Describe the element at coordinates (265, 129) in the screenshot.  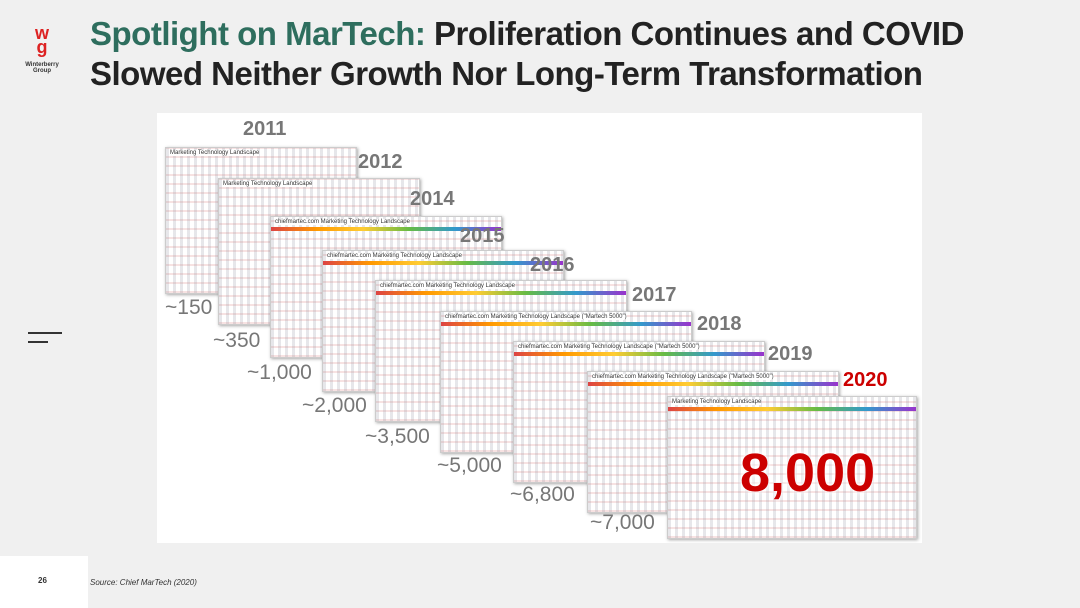
I see `year-label: 2011` at that location.